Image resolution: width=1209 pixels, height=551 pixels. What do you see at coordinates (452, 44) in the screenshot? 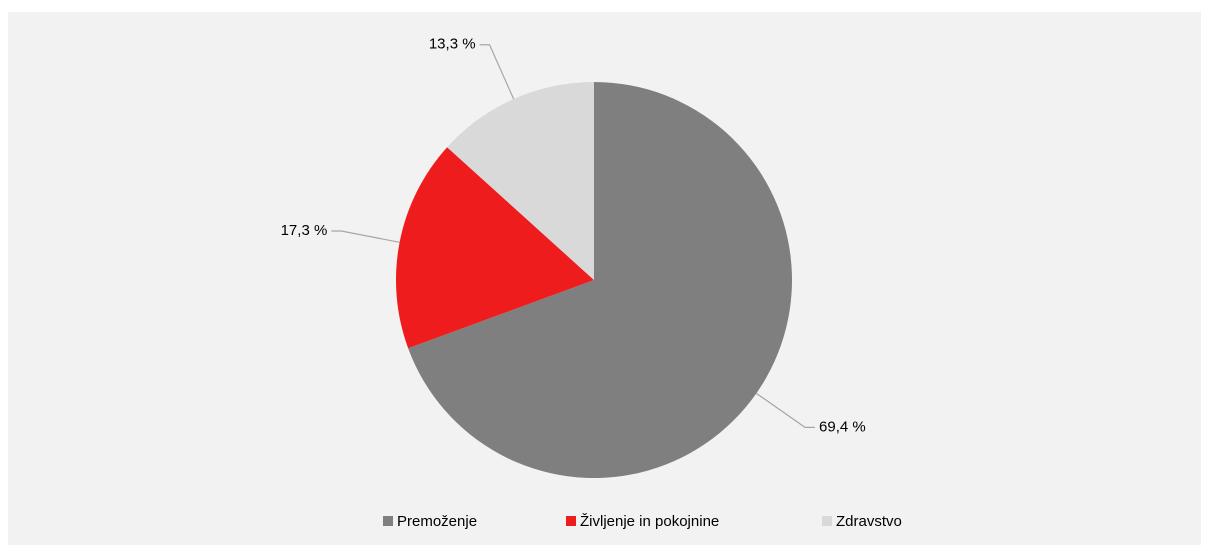
I see `data-label: 13,3 %` at bounding box center [452, 44].